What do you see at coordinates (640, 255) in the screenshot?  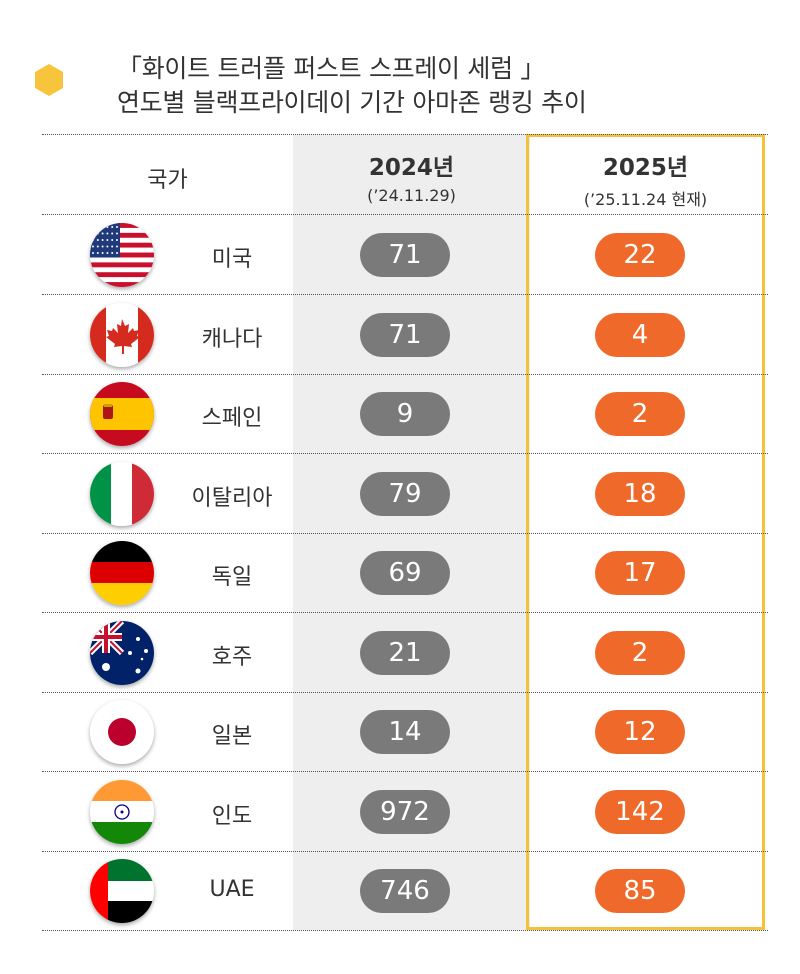 I see `rank-2025-value: 22` at bounding box center [640, 255].